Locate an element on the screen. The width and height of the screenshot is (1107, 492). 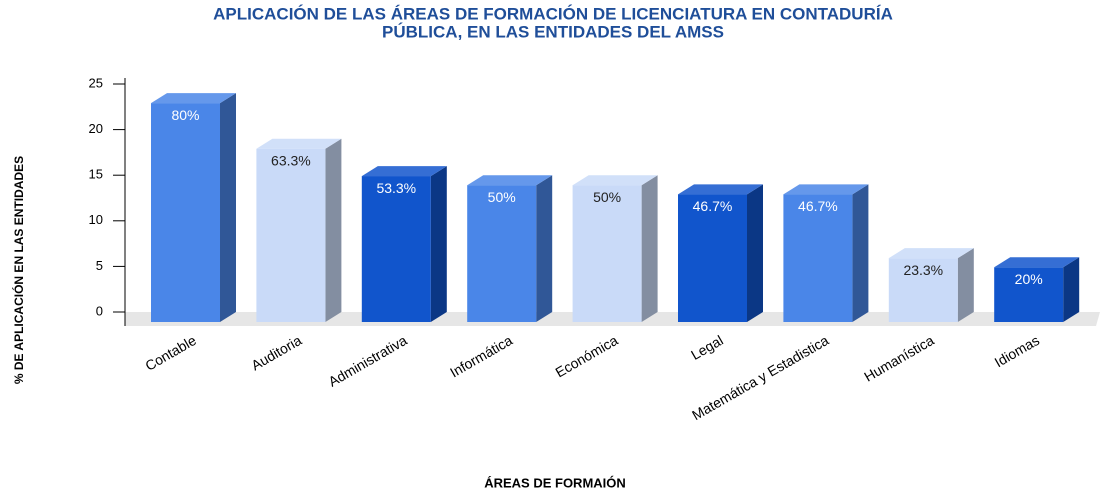
x-tick-label: Contable is located at coordinates (170, 353).